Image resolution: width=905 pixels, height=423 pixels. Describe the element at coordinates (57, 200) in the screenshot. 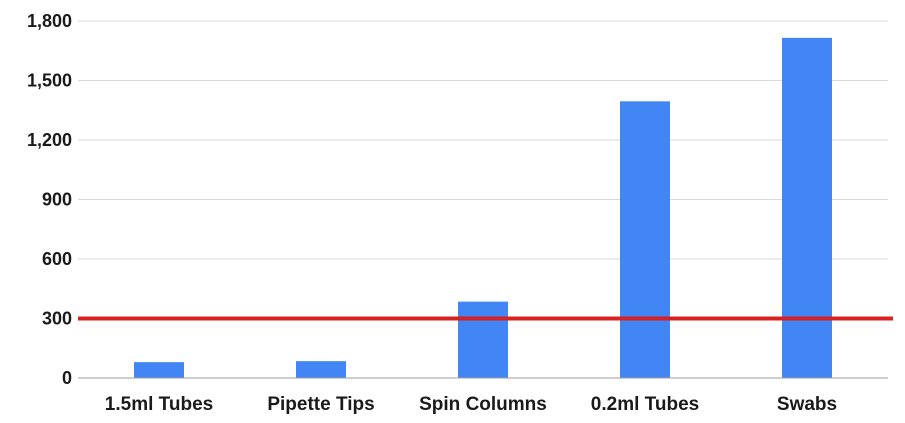

I see `y-tick-label: 900` at that location.